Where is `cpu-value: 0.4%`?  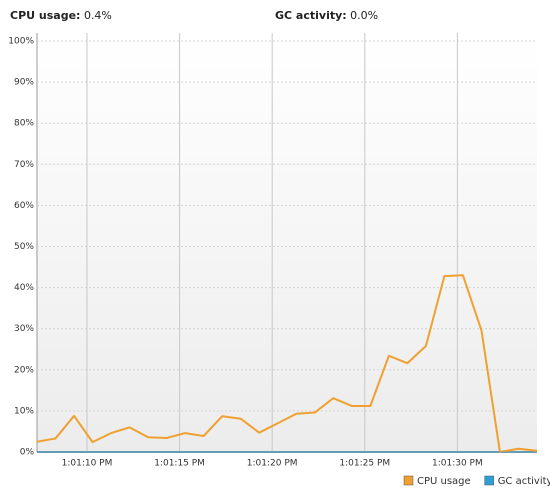
cpu-value: 0.4% is located at coordinates (98, 15).